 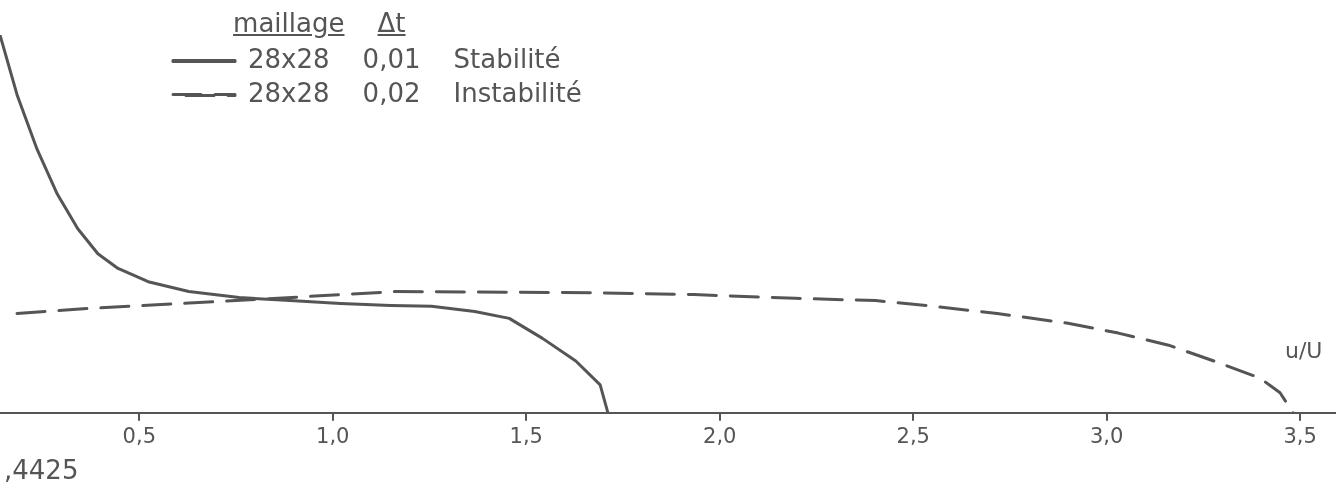 I want to click on annotation: maillage, so click(x=289, y=23).